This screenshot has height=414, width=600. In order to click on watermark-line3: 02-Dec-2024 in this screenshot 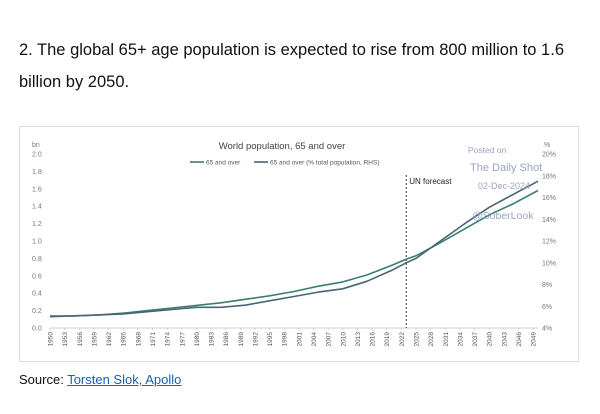, I will do `click(504, 186)`.